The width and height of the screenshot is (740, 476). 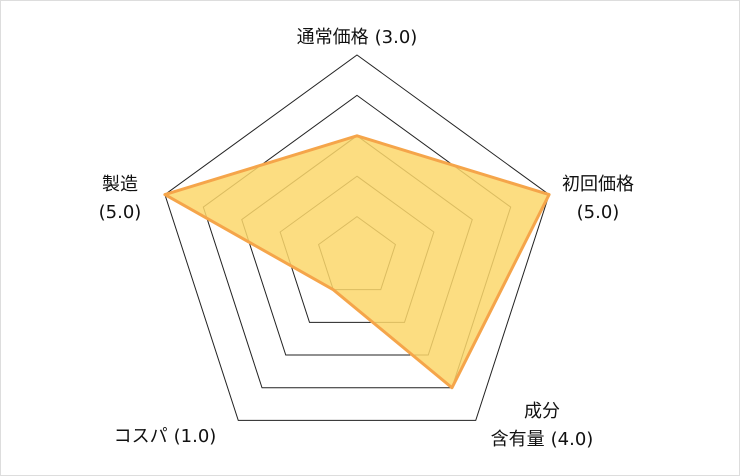 What do you see at coordinates (525, 425) in the screenshot?
I see `category-label: 成分含有量` at bounding box center [525, 425].